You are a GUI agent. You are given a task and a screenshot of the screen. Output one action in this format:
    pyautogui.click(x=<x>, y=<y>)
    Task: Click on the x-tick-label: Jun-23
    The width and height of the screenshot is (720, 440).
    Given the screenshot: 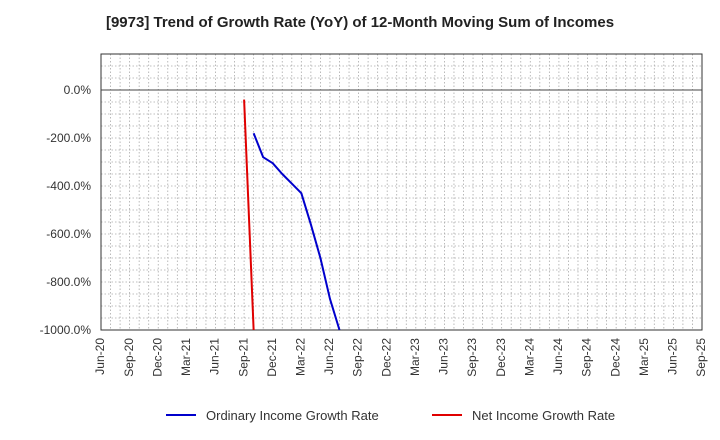 What is the action you would take?
    pyautogui.click(x=444, y=356)
    